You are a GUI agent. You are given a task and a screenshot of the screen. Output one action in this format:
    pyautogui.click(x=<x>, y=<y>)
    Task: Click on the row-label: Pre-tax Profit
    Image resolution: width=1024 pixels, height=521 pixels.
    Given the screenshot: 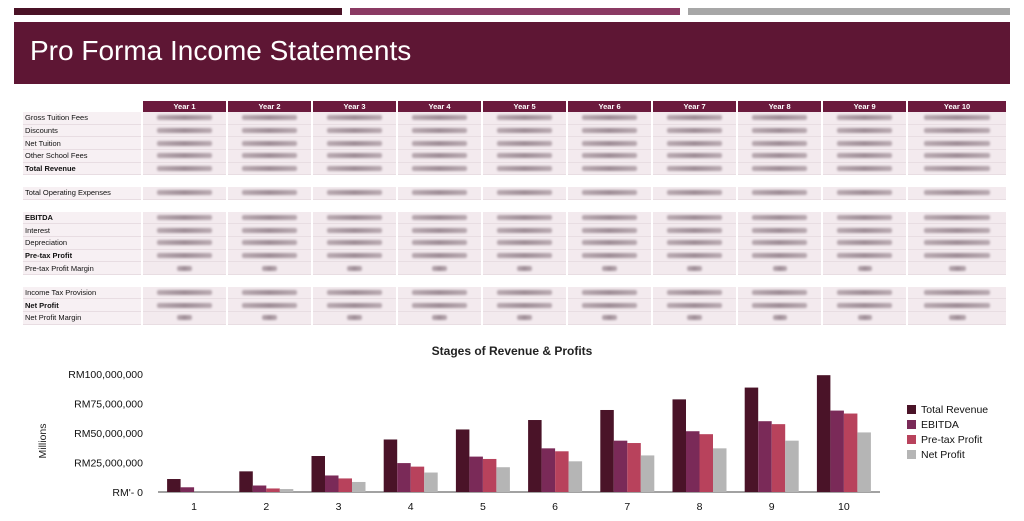 What is the action you would take?
    pyautogui.click(x=83, y=256)
    